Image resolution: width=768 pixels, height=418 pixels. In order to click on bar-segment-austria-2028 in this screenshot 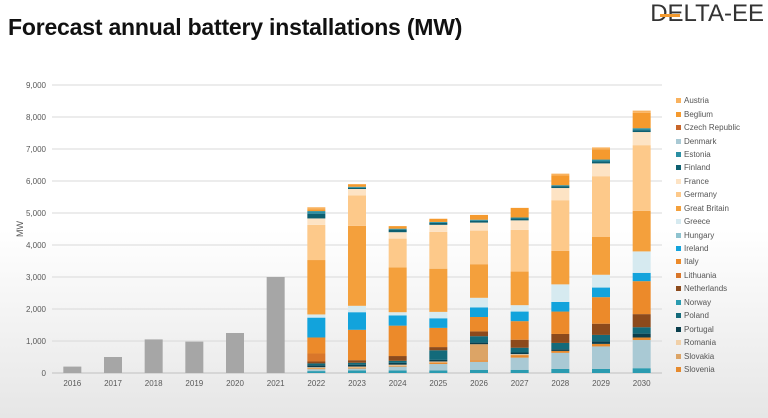, I will do `click(560, 174)`.